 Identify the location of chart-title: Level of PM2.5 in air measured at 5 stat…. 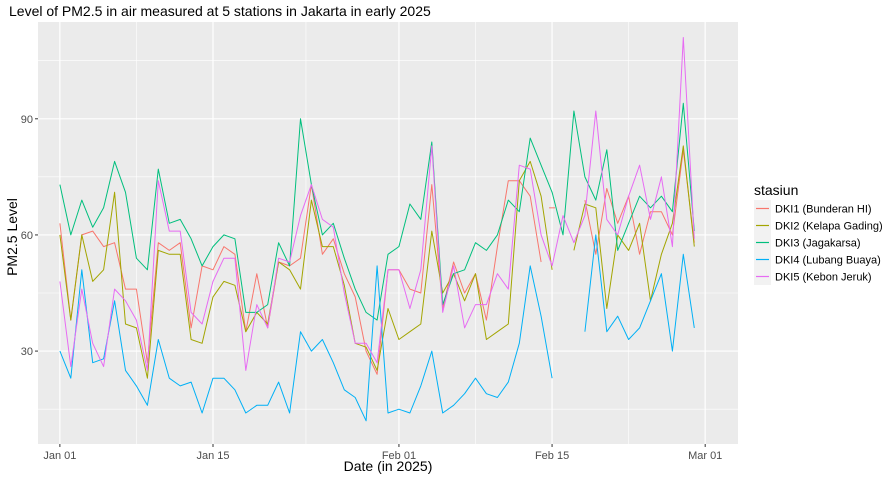
(220, 11).